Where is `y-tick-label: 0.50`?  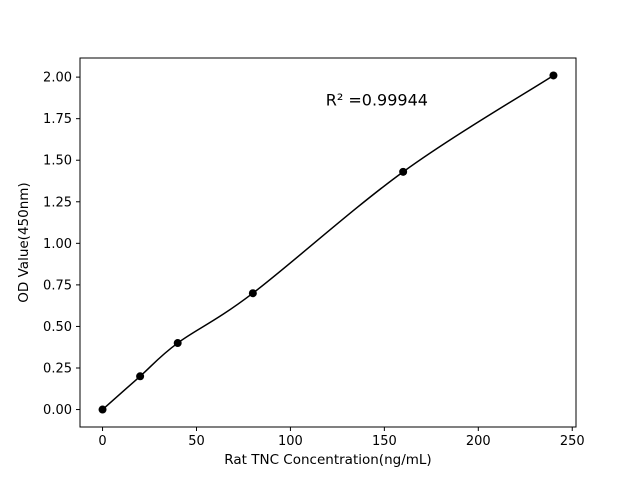
y-tick-label: 0.50 is located at coordinates (57, 327).